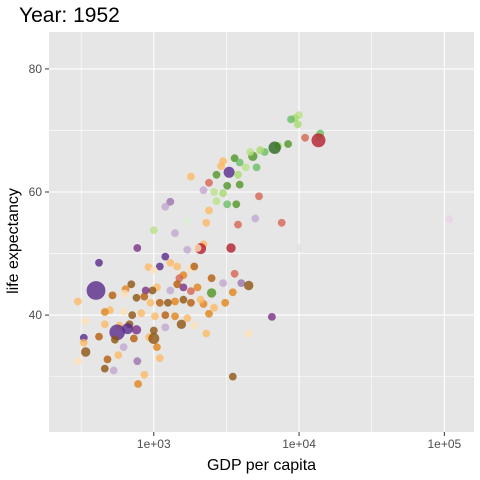 The image size is (480, 480). I want to click on y-axis-title: life expectancy, so click(13, 241).